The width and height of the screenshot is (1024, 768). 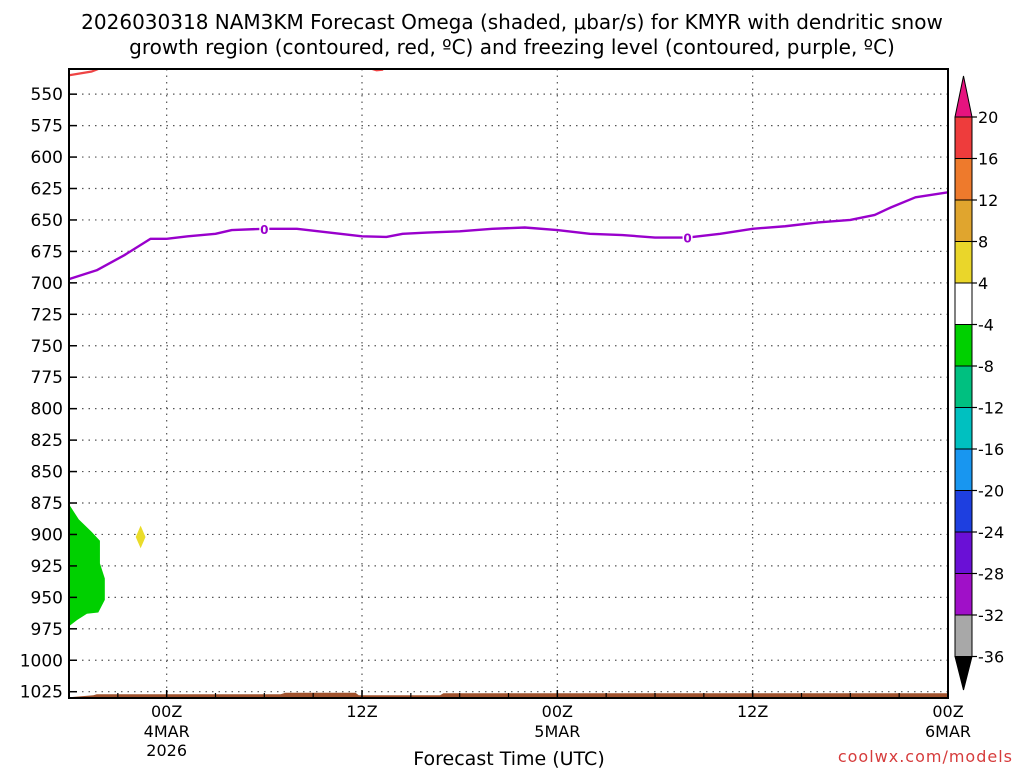 I want to click on y-tick-label: 825, so click(x=47, y=441).